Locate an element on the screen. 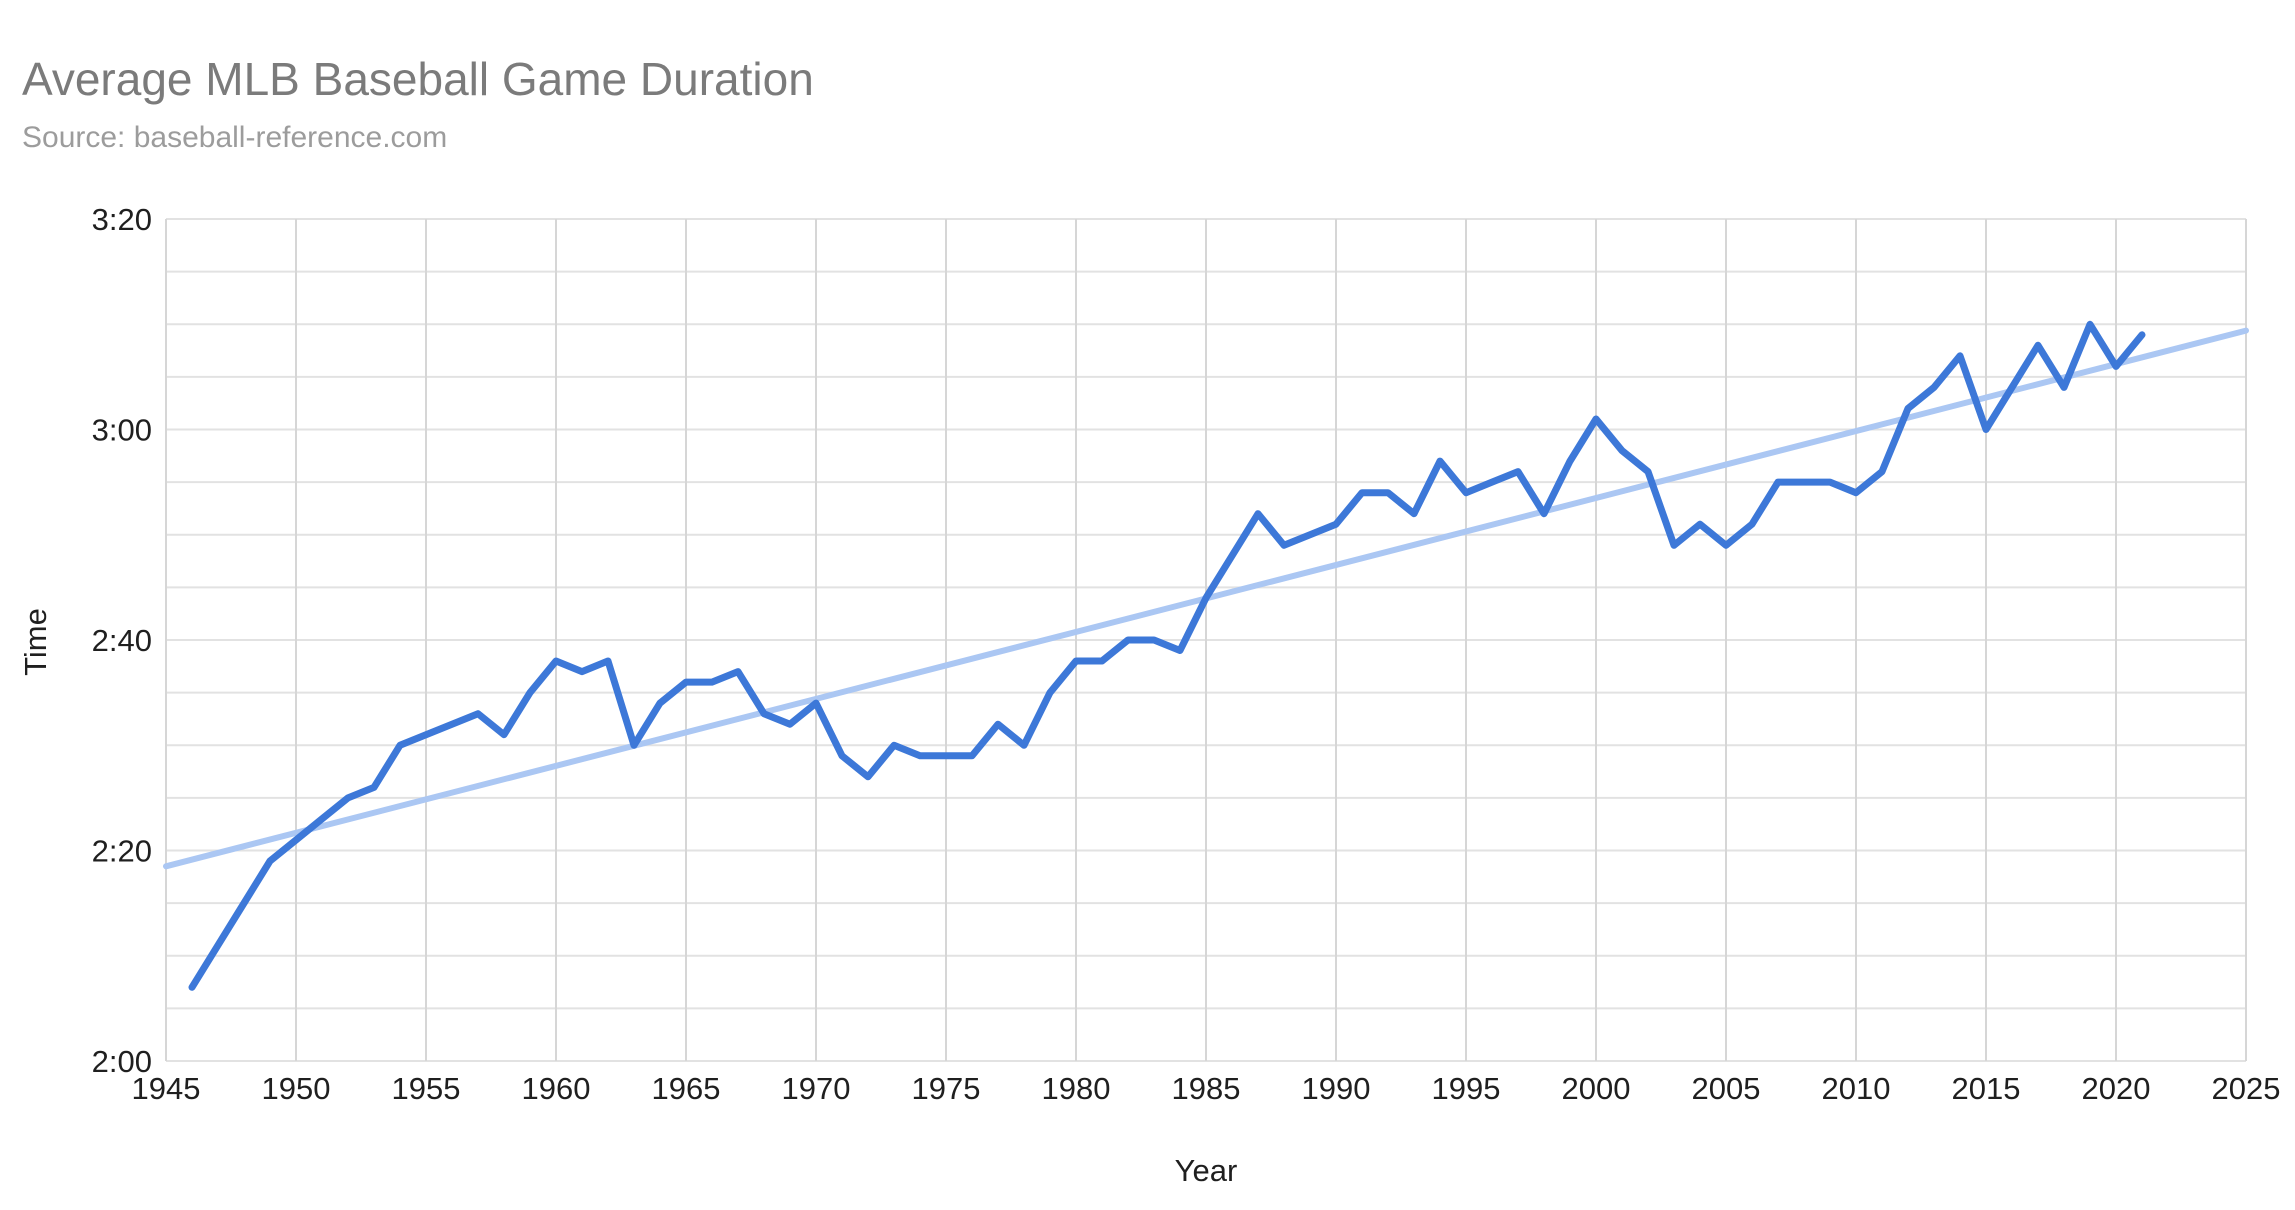 Image resolution: width=2295 pixels, height=1210 pixels. x-tick-label: 2000 is located at coordinates (1596, 1088).